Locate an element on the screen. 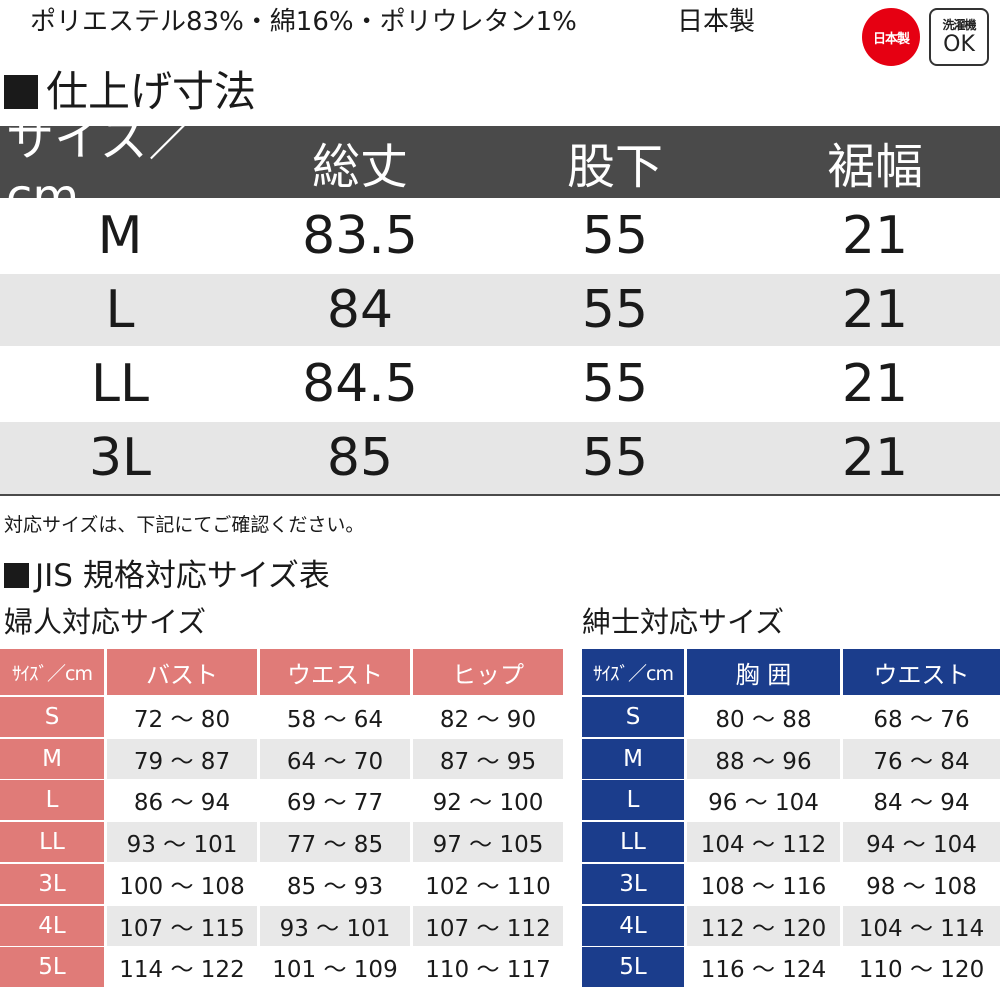 Image resolution: width=1000 pixels, height=1000 pixels. finished-size-heading-text: 仕上げ寸法 is located at coordinates (151, 91).